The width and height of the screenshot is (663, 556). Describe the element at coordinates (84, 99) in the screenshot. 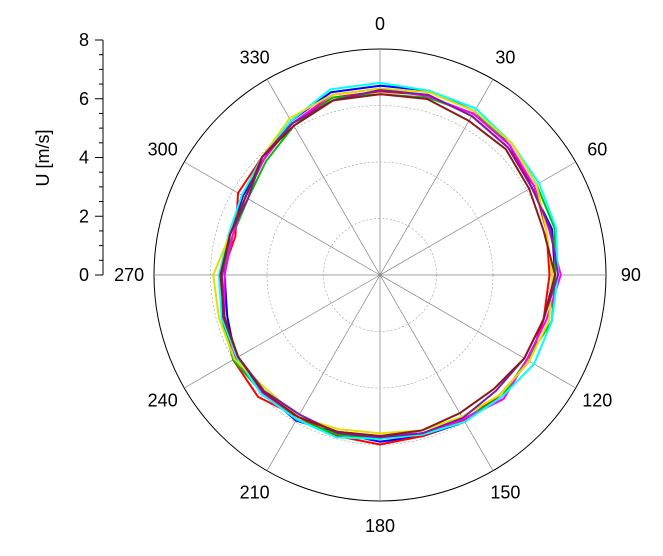

I see `radial-tick-label: 6` at that location.